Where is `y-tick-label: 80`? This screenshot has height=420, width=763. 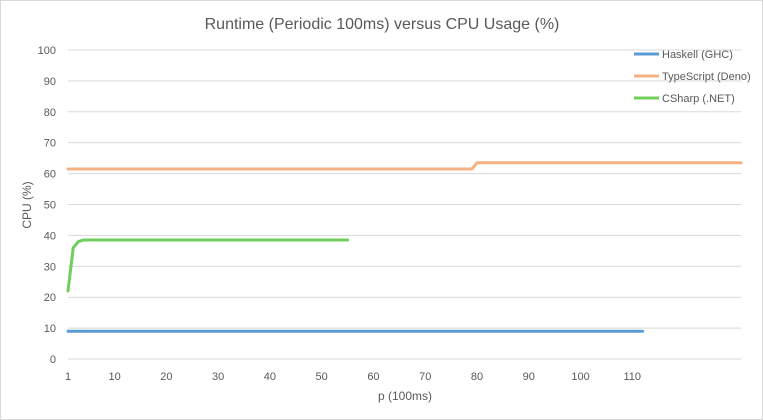
y-tick-label: 80 is located at coordinates (50, 113).